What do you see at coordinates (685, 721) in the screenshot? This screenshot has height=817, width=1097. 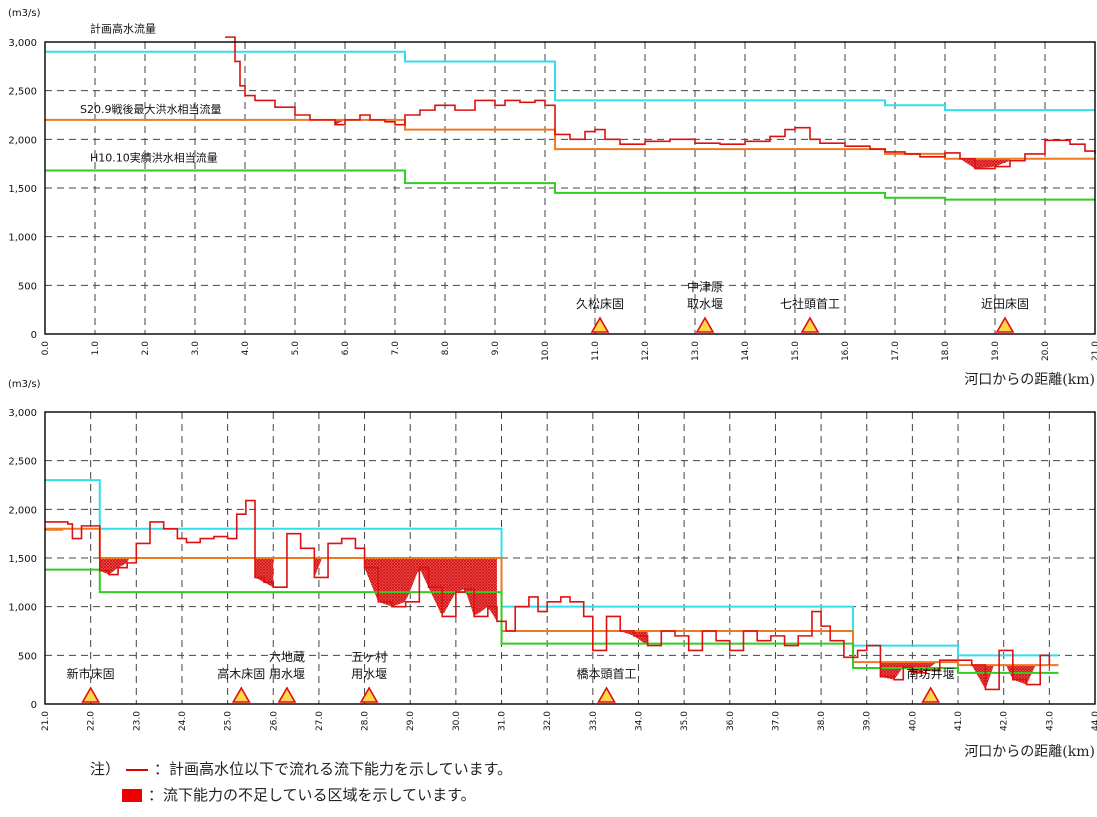 I see `x-tick-label: 35.0` at bounding box center [685, 721].